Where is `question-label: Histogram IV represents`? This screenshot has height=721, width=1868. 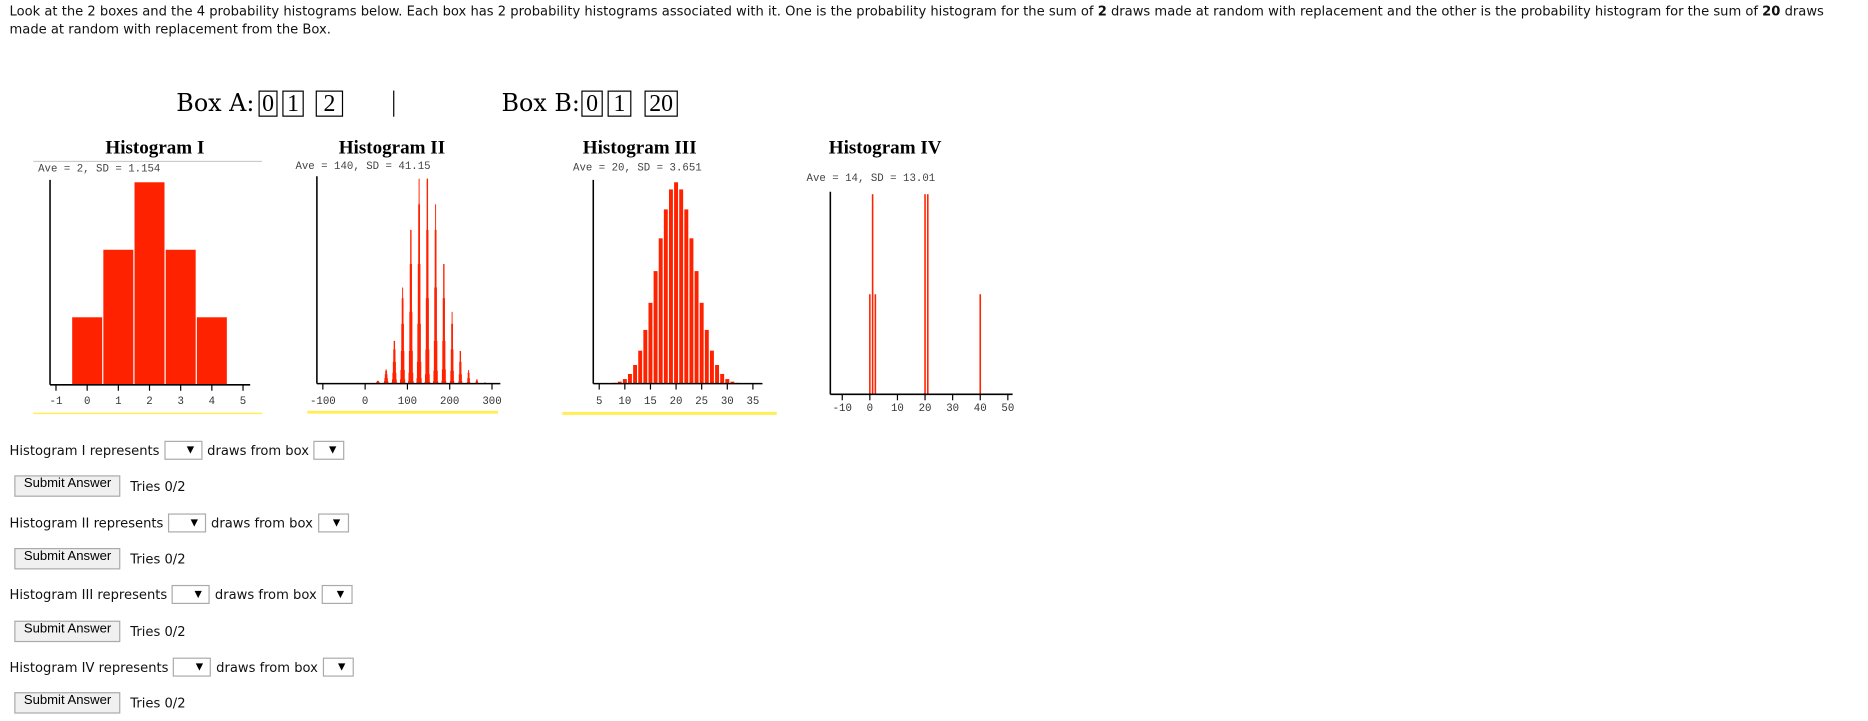
question-label: Histogram IV represents is located at coordinates (89, 666).